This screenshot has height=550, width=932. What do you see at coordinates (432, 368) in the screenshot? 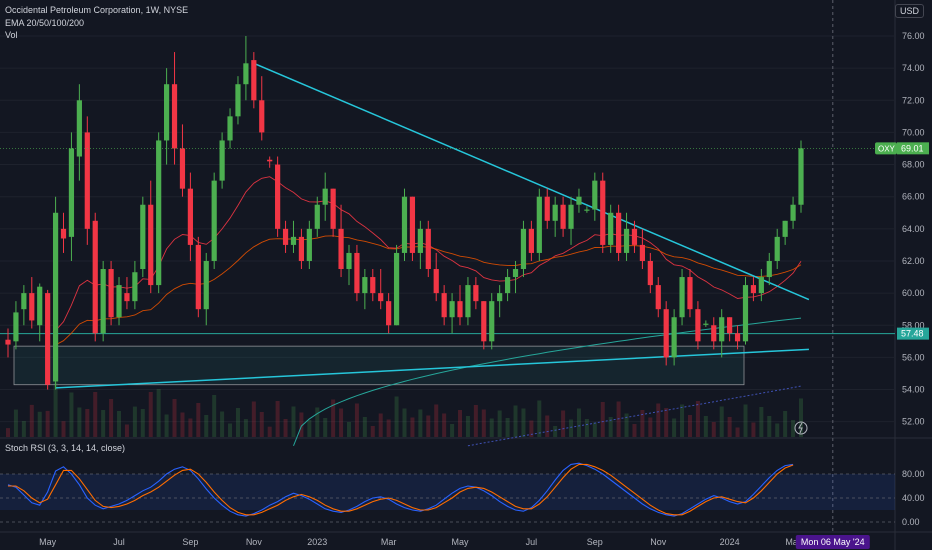
I see `support-trendline` at bounding box center [432, 368].